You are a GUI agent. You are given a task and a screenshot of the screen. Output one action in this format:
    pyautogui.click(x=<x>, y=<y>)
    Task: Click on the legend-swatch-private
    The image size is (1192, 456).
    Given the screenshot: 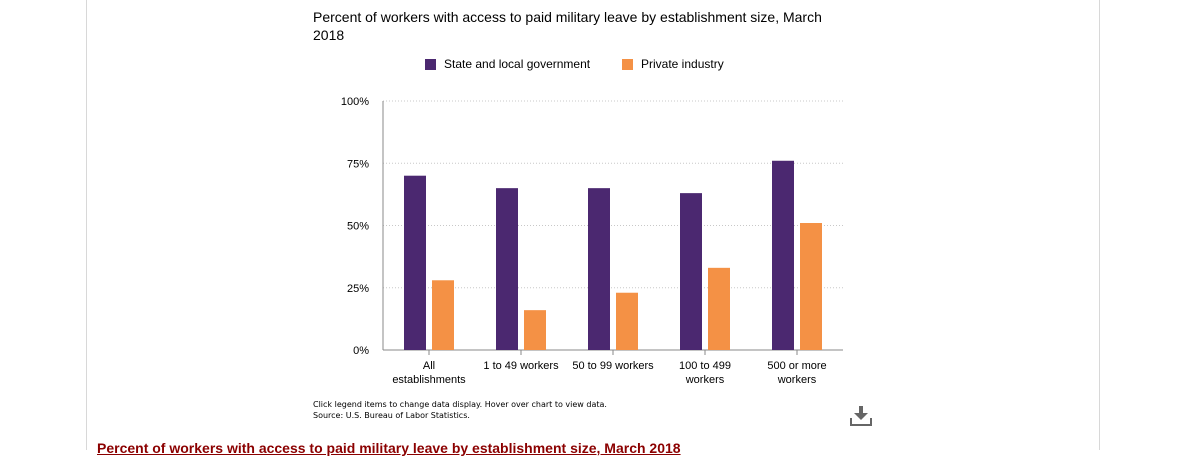 What is the action you would take?
    pyautogui.click(x=627, y=64)
    